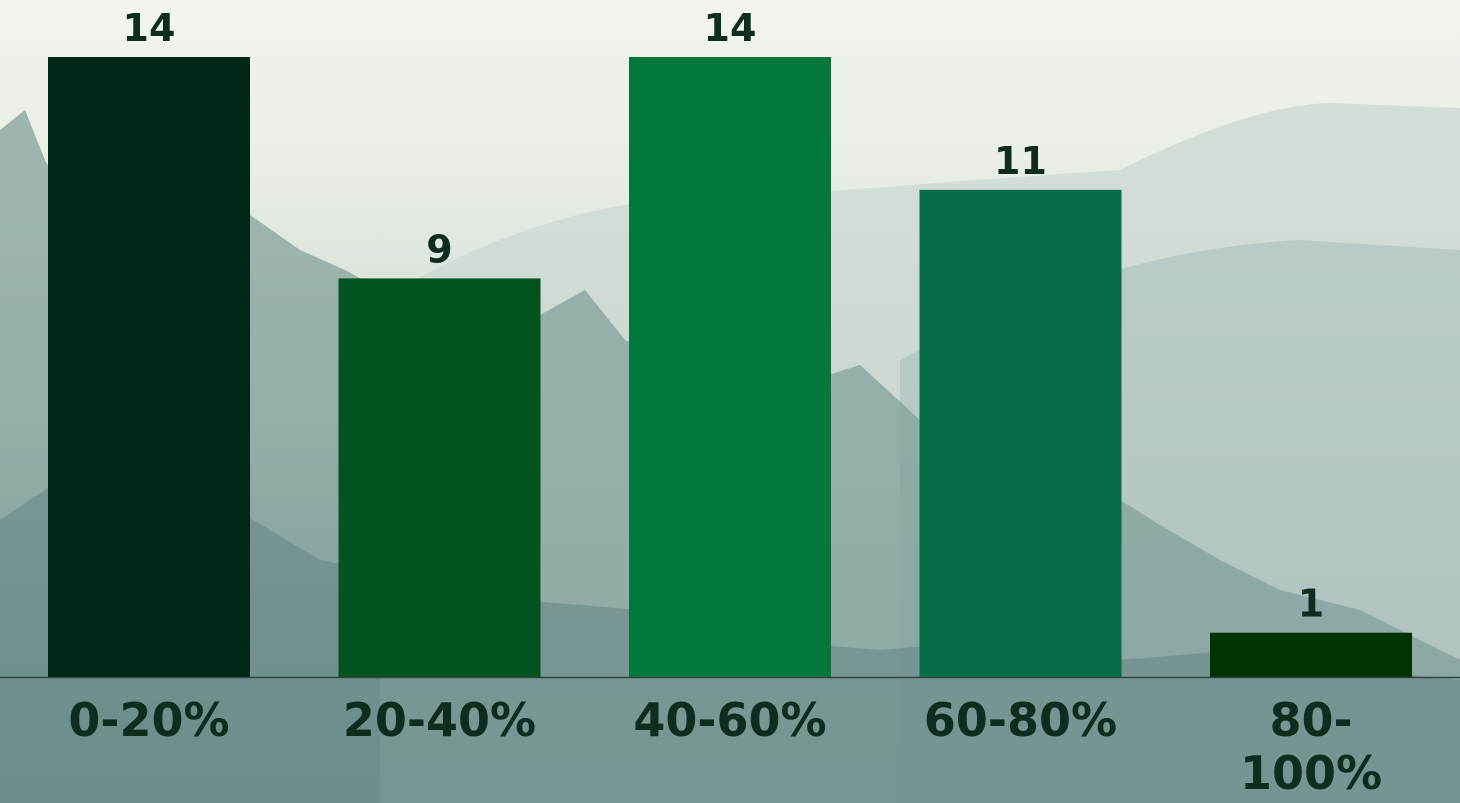  I want to click on category-label-5: 80-100%, so click(1311, 746).